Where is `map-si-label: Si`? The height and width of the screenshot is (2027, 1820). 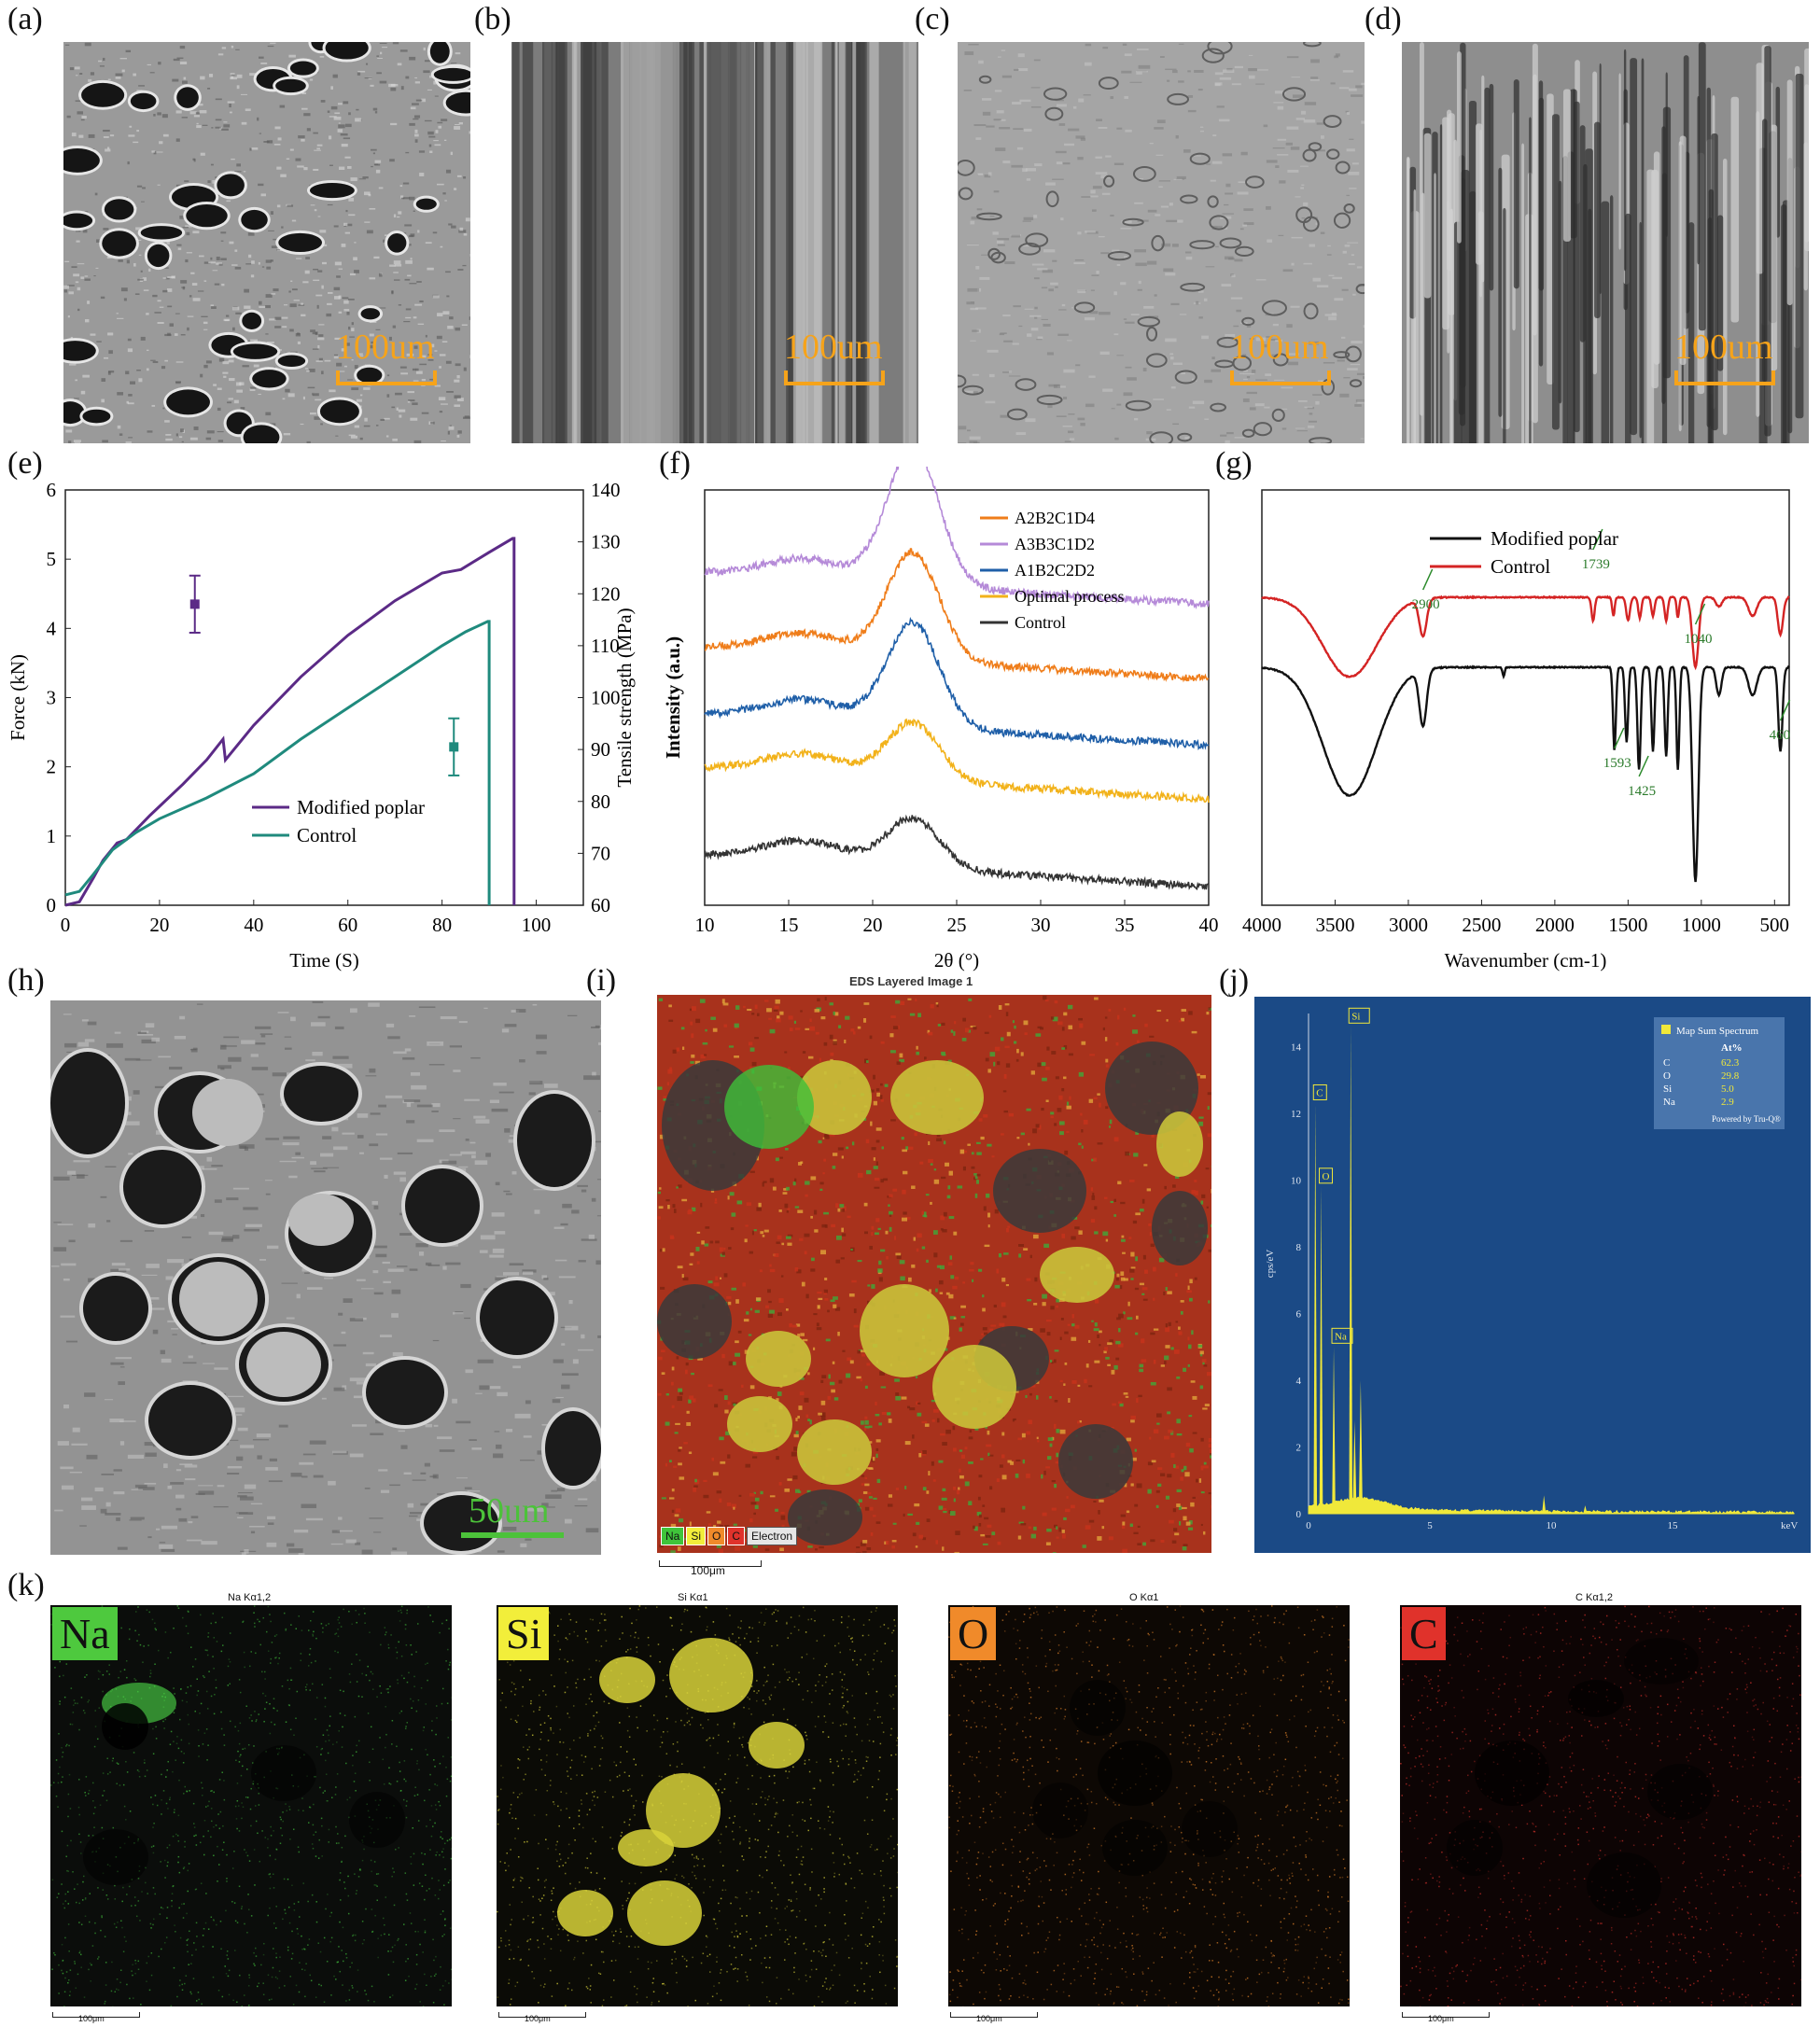 map-si-label: Si is located at coordinates (524, 1633).